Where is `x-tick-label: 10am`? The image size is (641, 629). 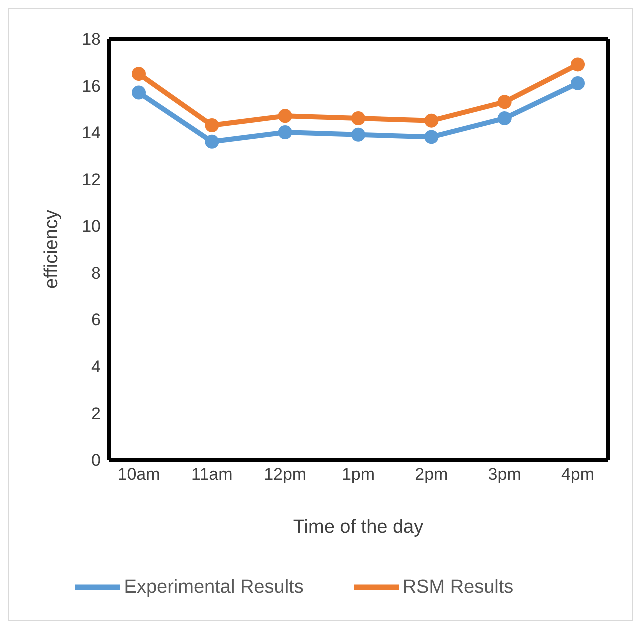 x-tick-label: 10am is located at coordinates (139, 474).